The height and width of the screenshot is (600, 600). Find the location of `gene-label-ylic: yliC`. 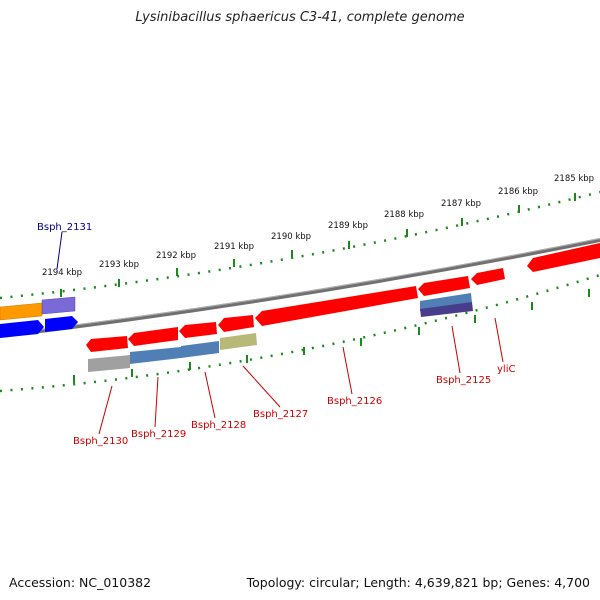

gene-label-ylic: yliC is located at coordinates (506, 369).